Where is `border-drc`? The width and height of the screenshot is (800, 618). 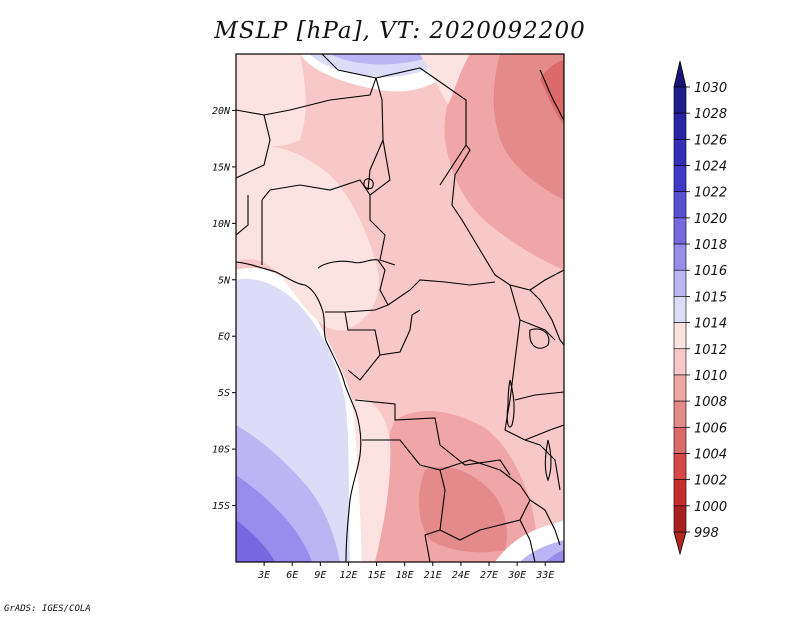 border-drc is located at coordinates (432, 392).